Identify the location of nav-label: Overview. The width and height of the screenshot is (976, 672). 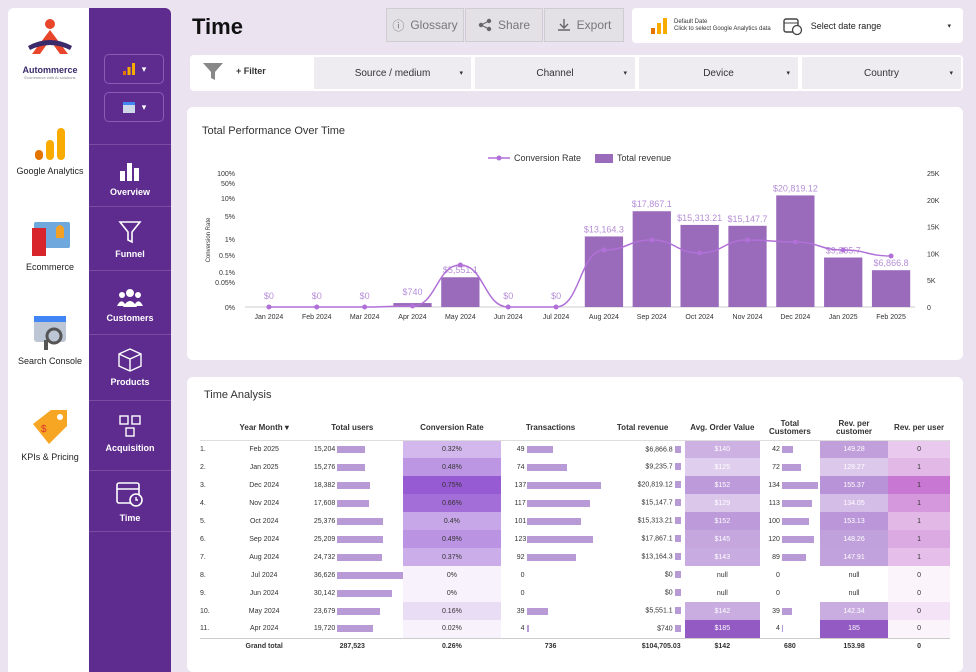
(130, 192).